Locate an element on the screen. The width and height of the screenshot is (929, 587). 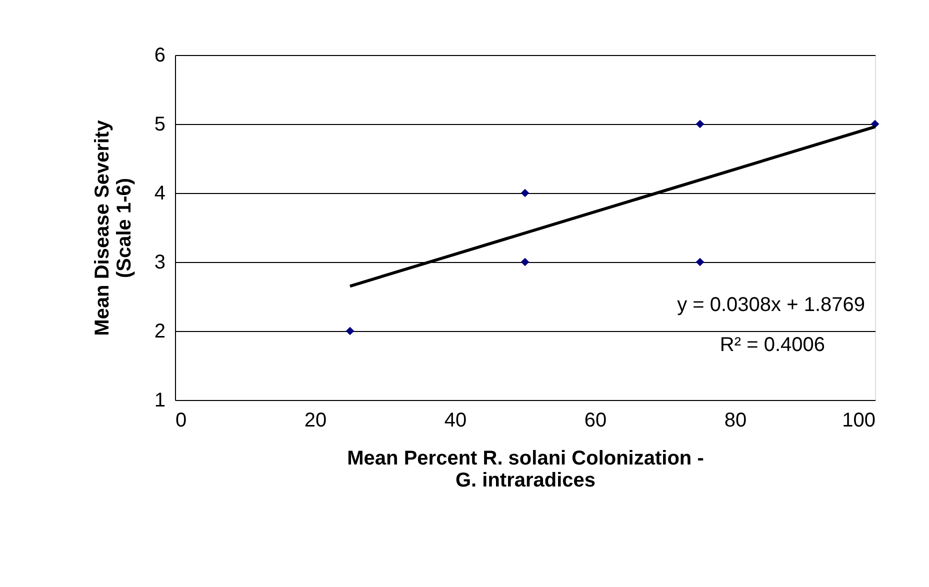
x-tick-label: 20 is located at coordinates (315, 421).